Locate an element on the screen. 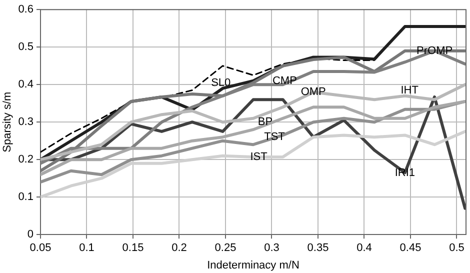 The height and width of the screenshot is (273, 470). annotation: BP is located at coordinates (265, 122).